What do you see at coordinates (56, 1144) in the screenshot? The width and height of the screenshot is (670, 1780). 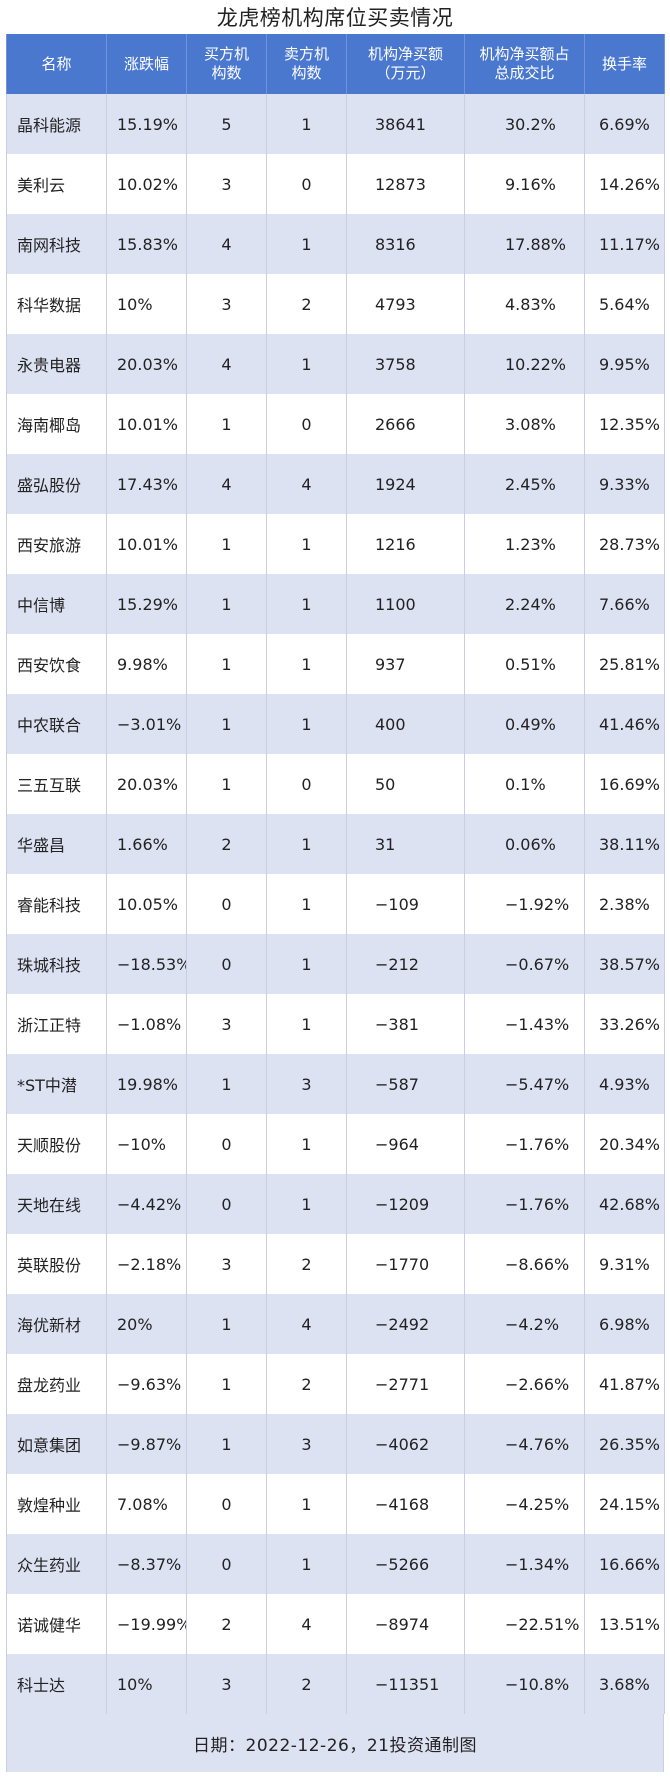 I see `cell-name: 天顺股份` at bounding box center [56, 1144].